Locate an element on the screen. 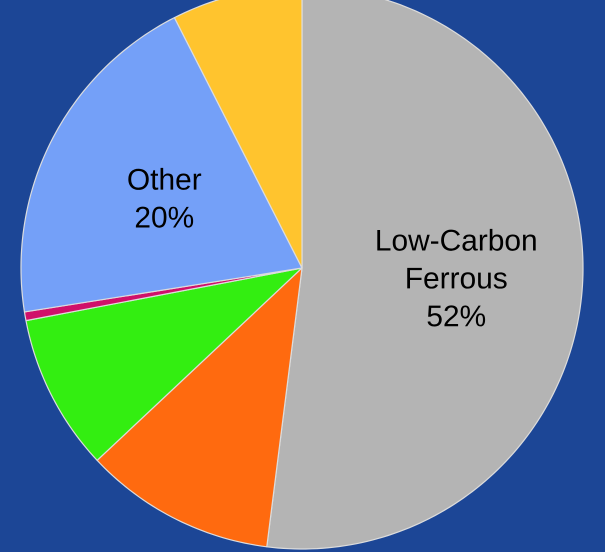 This screenshot has height=552, width=605. slice-label: Other is located at coordinates (165, 179).